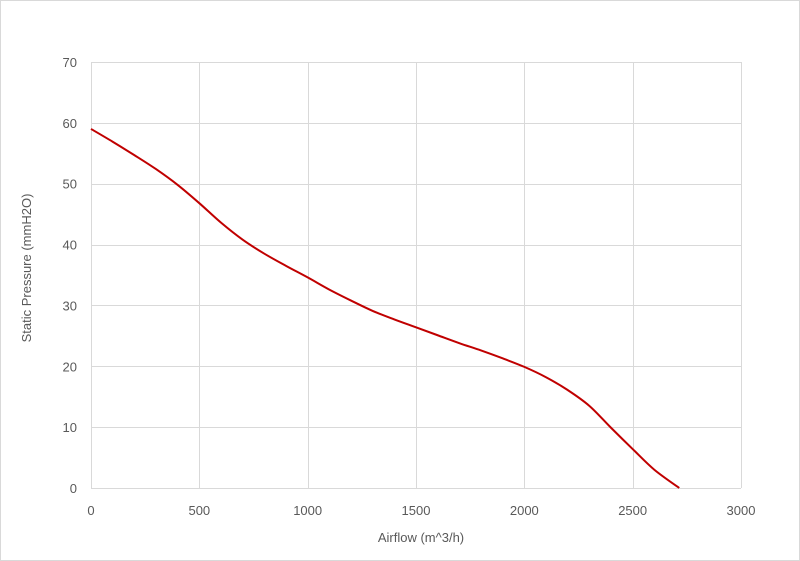 This screenshot has height=561, width=800. Describe the element at coordinates (70, 123) in the screenshot. I see `y-tick-label: 60` at that location.